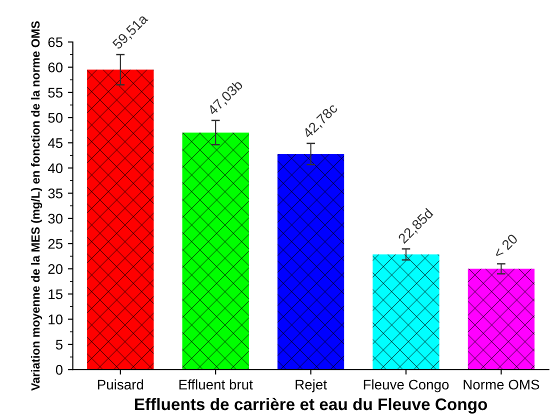 The height and width of the screenshot is (420, 560). Describe the element at coordinates (216, 384) in the screenshot. I see `x-tick-label: Effluent brut` at that location.